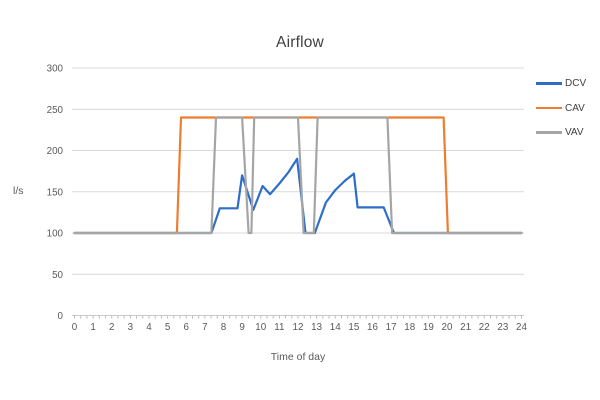 The width and height of the screenshot is (600, 400). I want to click on y-tick-label-150: 150, so click(55, 192).